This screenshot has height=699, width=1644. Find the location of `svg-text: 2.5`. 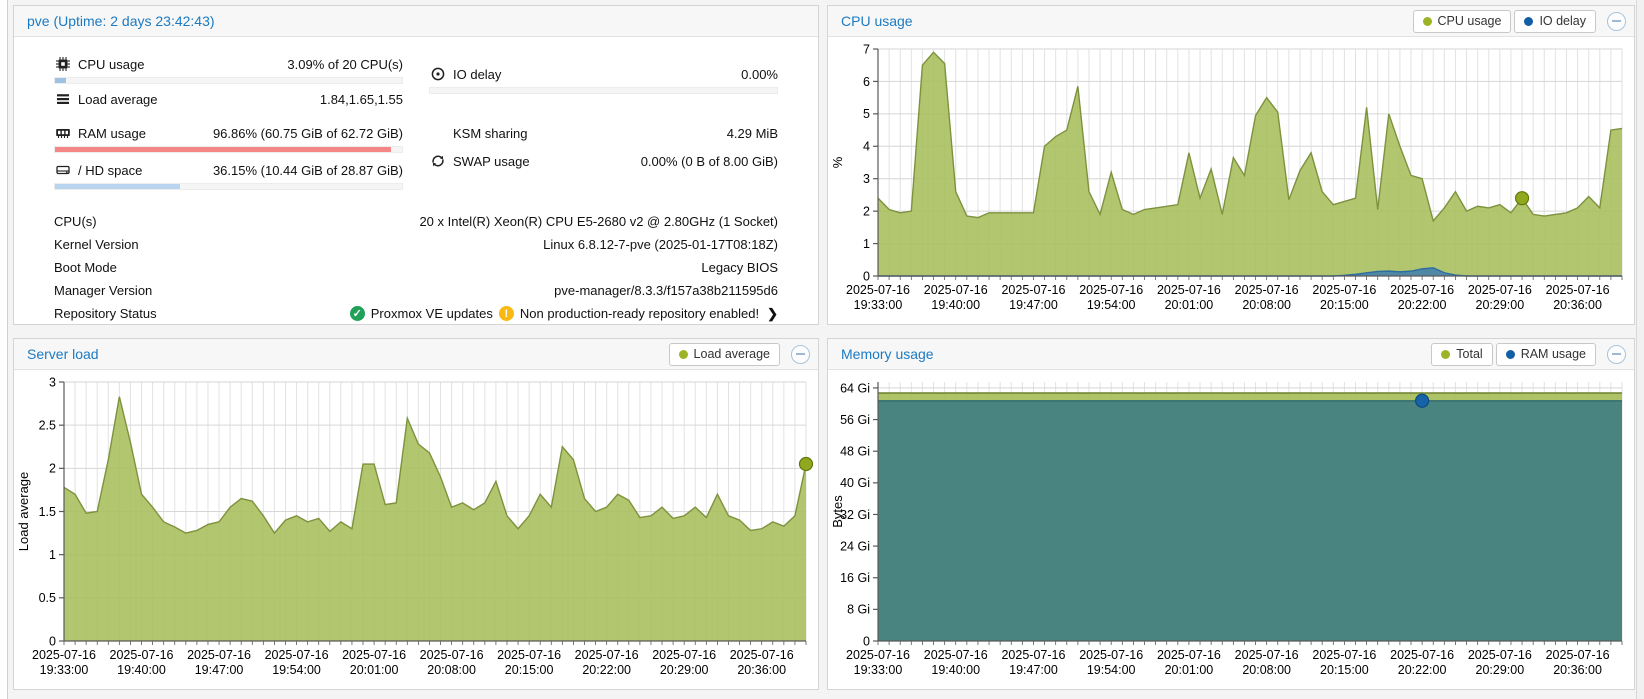

svg-text: 2.5 is located at coordinates (47, 426).